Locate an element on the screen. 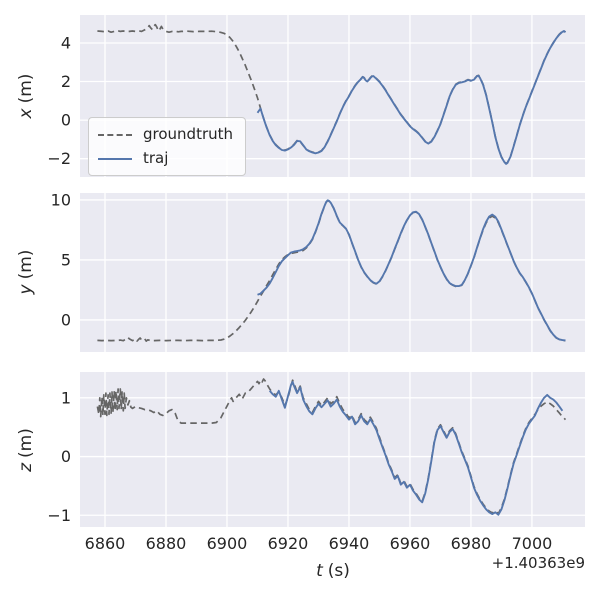 The image size is (600, 600). y-tick-label: 4 is located at coordinates (66, 42).